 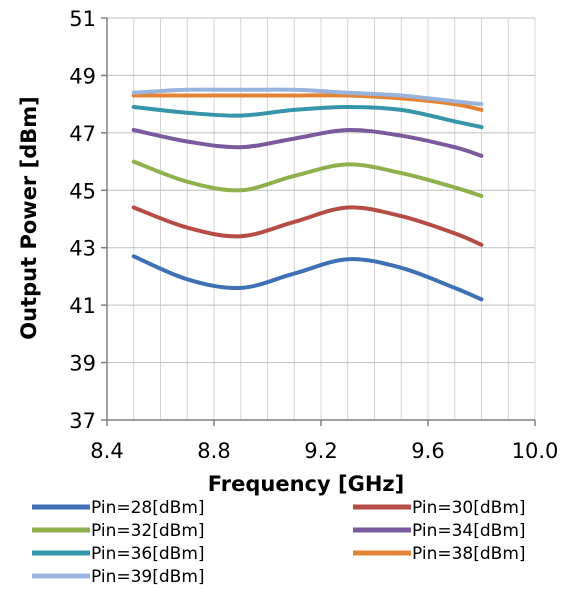 I want to click on x-tick-label: 10.0, so click(x=535, y=451).